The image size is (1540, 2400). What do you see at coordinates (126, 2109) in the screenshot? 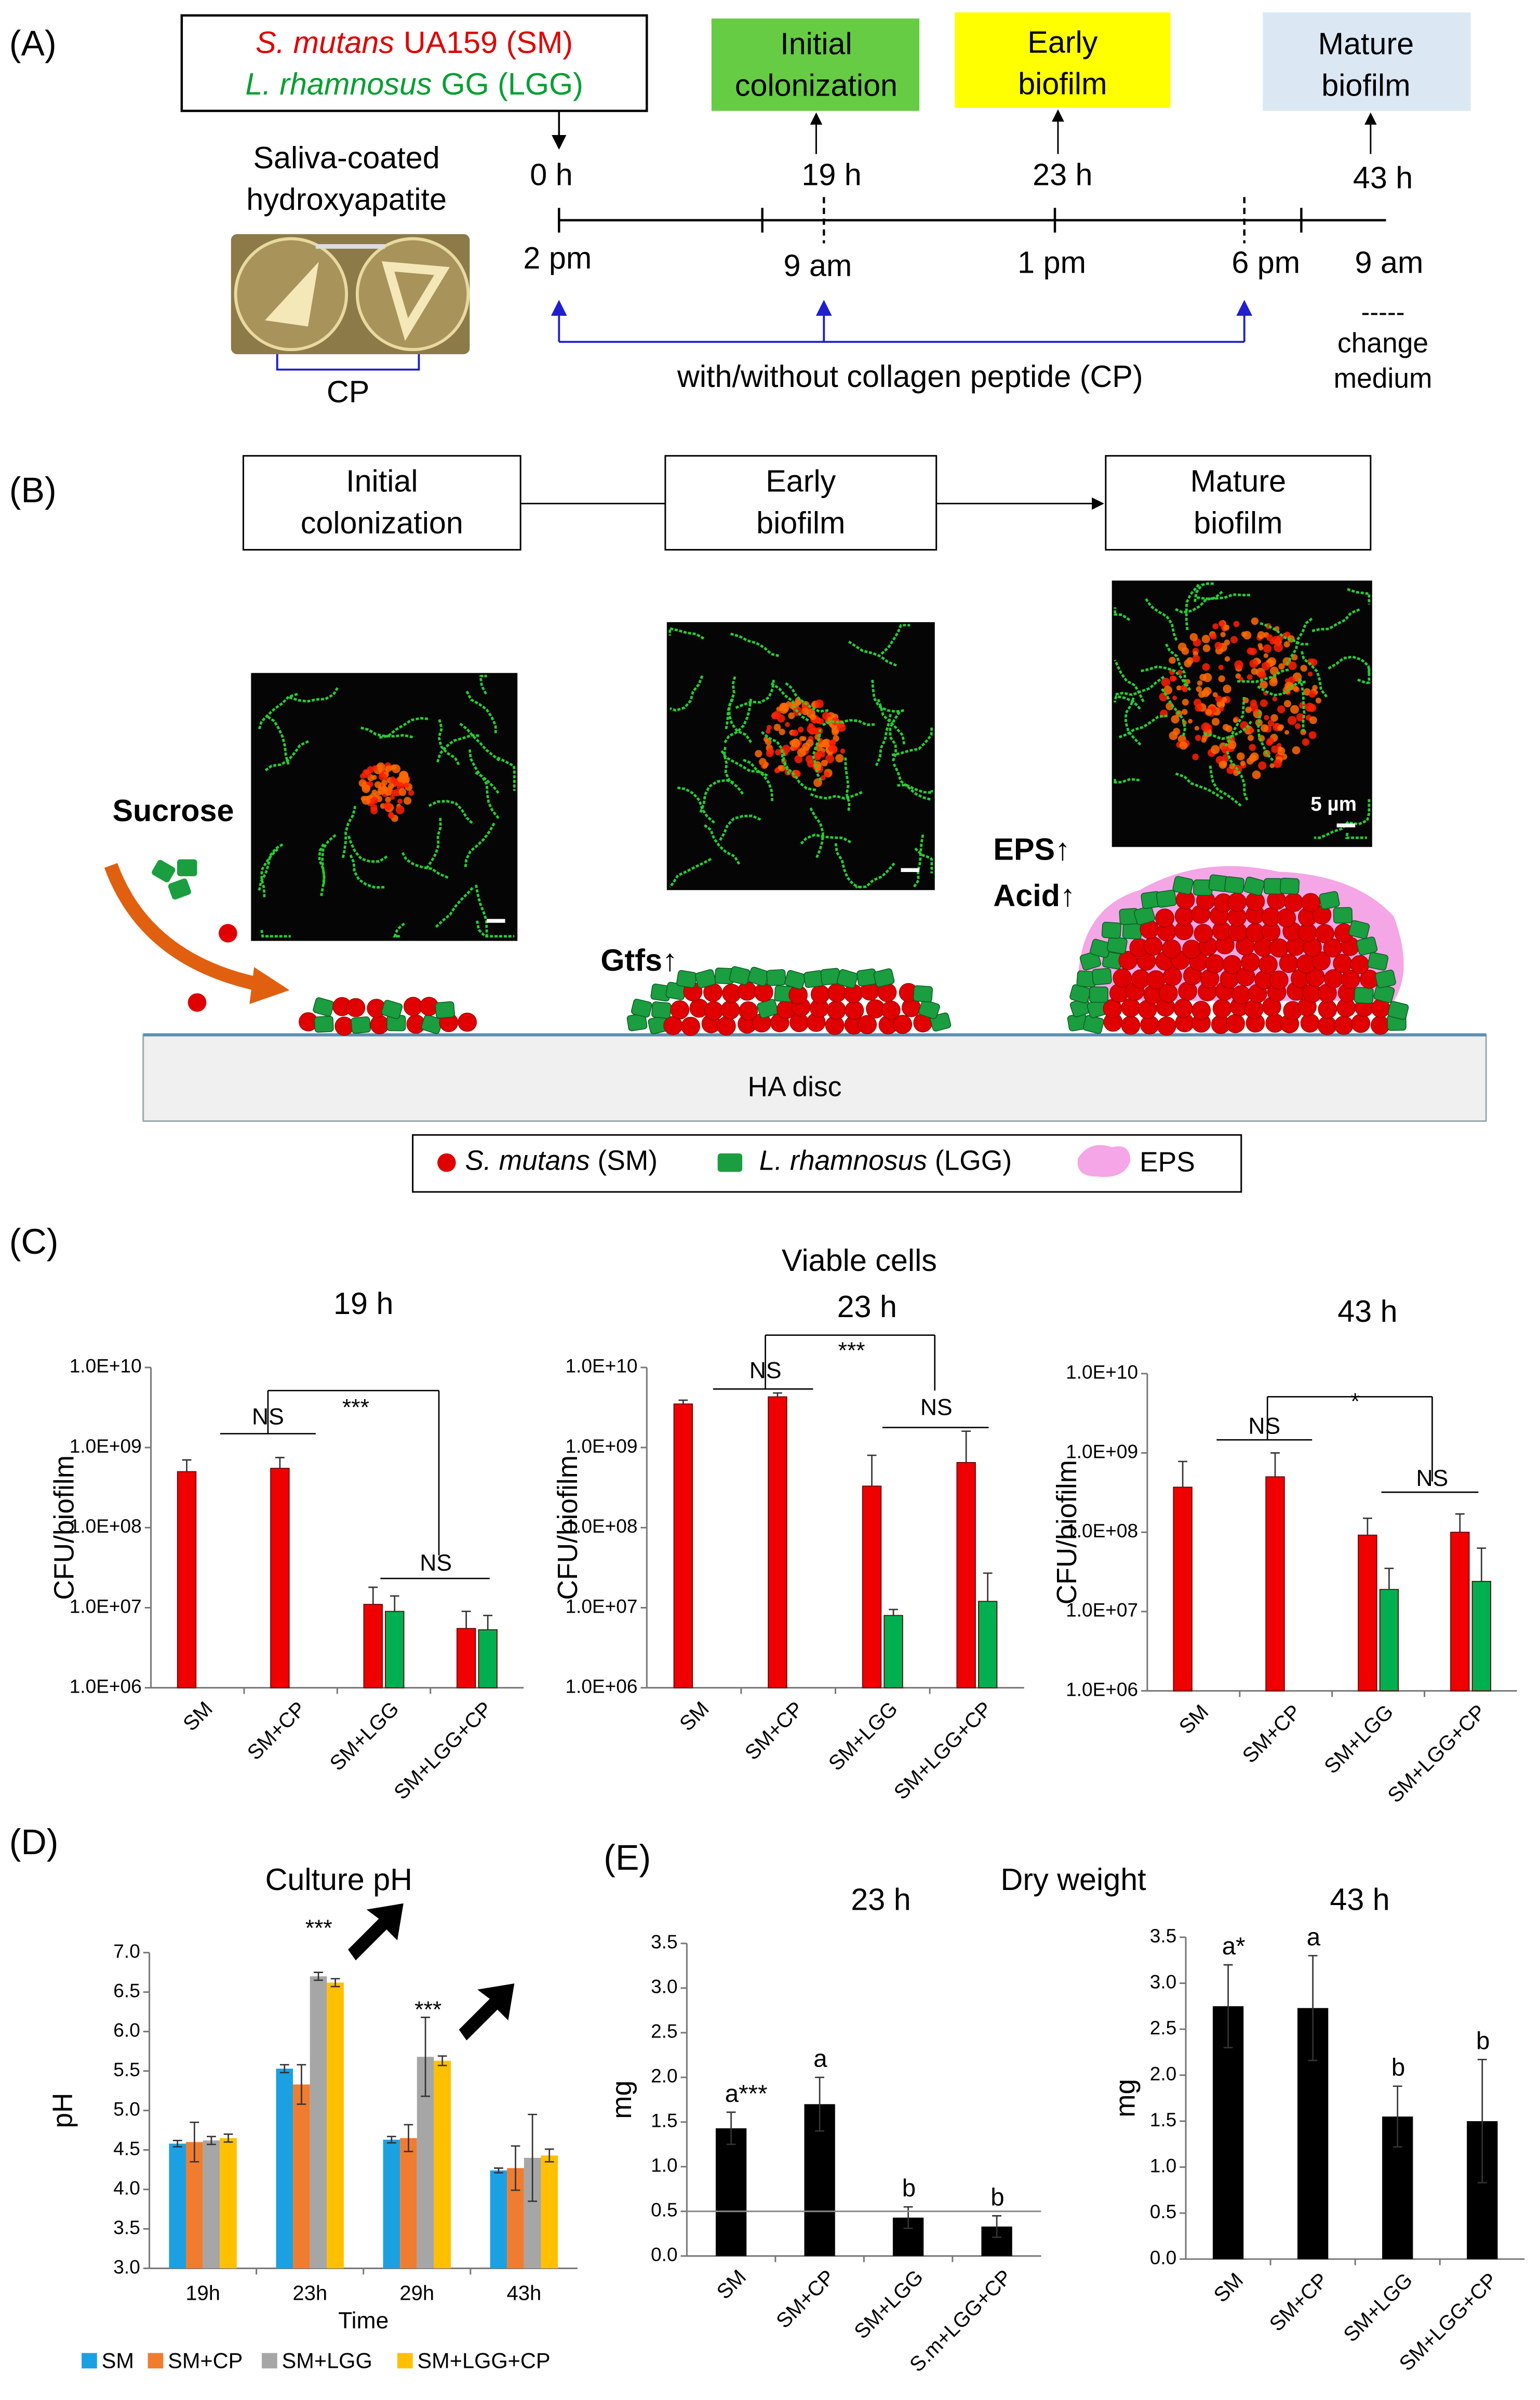
I see `y-tick-label: 5.0` at bounding box center [126, 2109].